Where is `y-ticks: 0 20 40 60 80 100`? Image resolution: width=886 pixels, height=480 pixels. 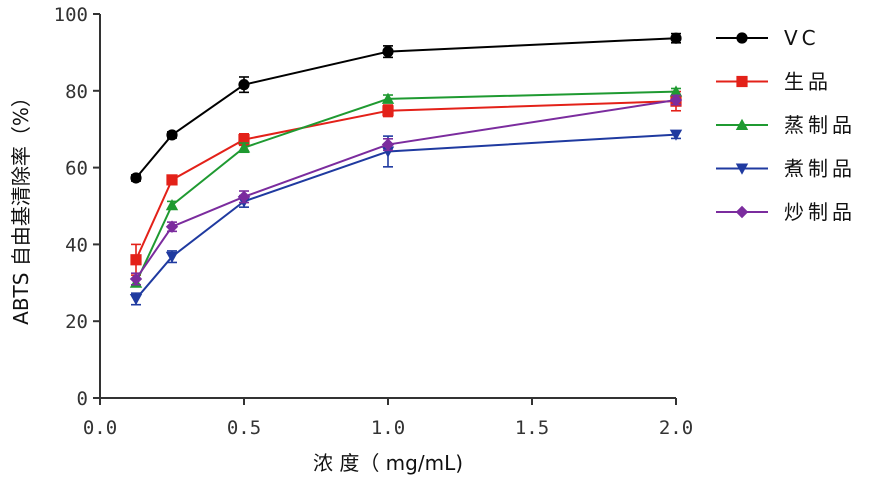 y-ticks: 0 20 40 60 80 100 is located at coordinates (77, 207).